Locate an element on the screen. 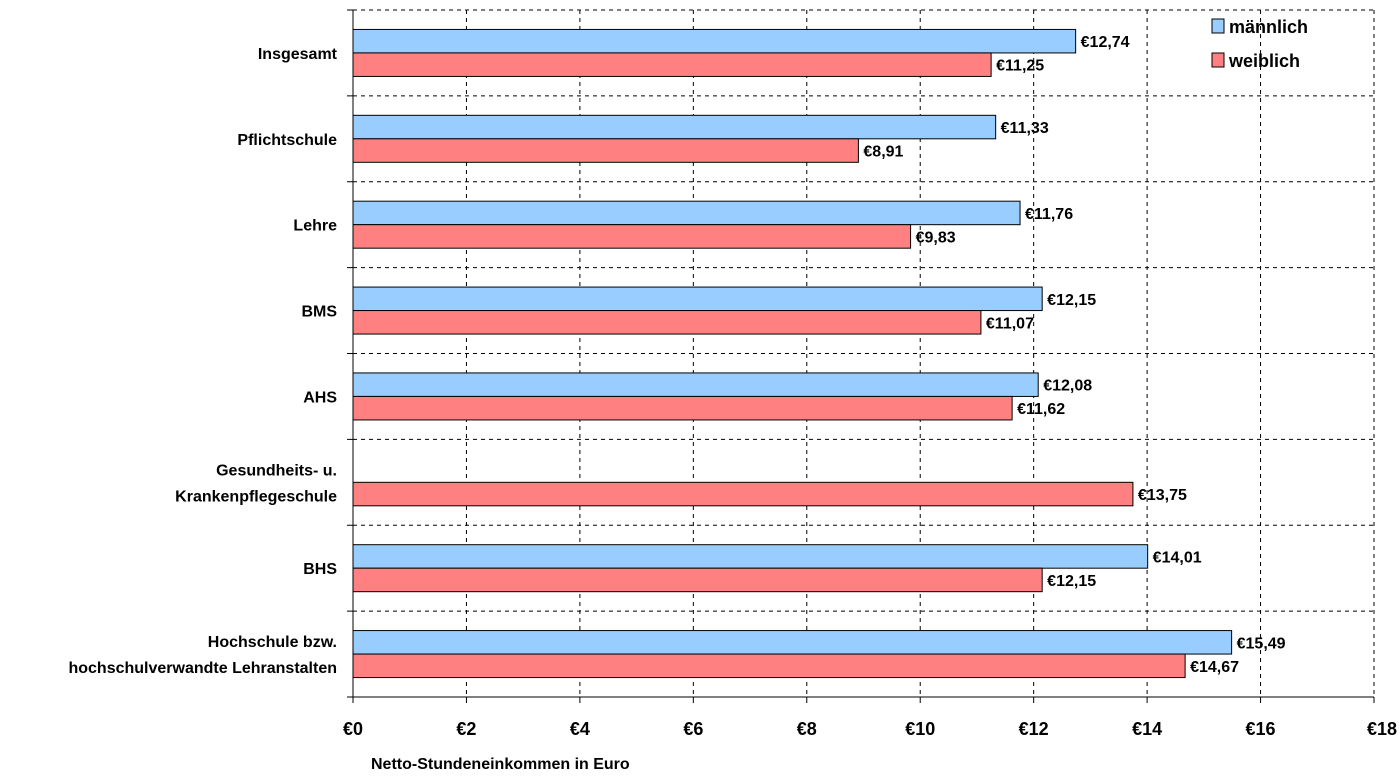 The width and height of the screenshot is (1399, 777). x-tick-label: €10 is located at coordinates (920, 729).